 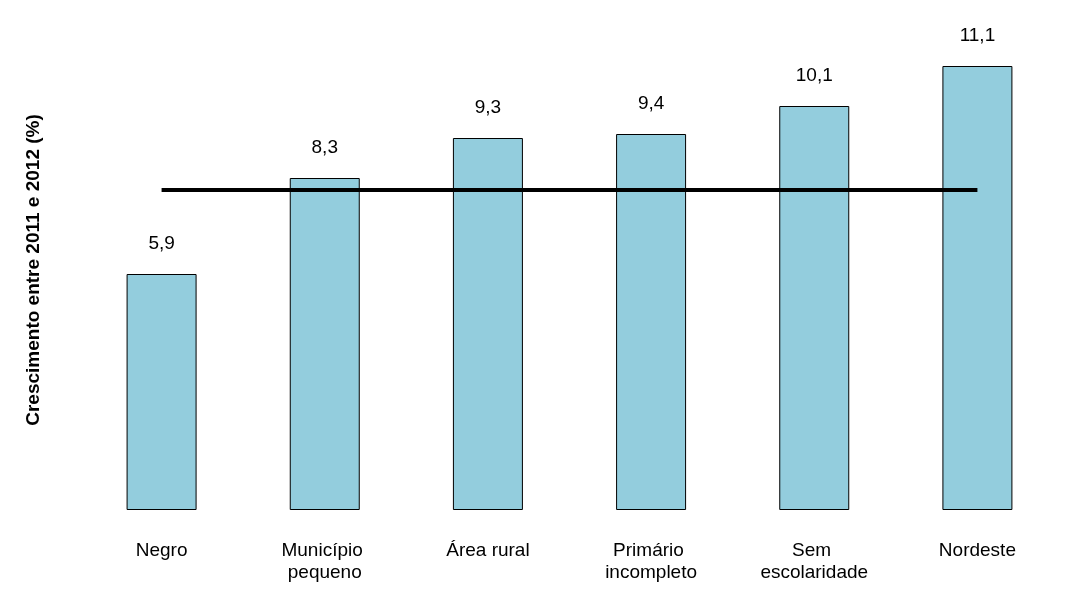 I want to click on x-tick-label: Município pequeno, so click(x=325, y=560).